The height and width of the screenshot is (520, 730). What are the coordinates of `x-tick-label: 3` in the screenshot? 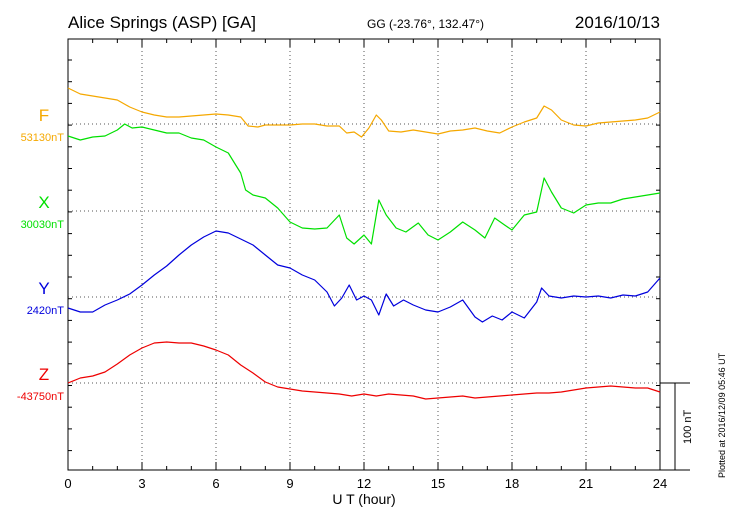 It's located at (141, 483).